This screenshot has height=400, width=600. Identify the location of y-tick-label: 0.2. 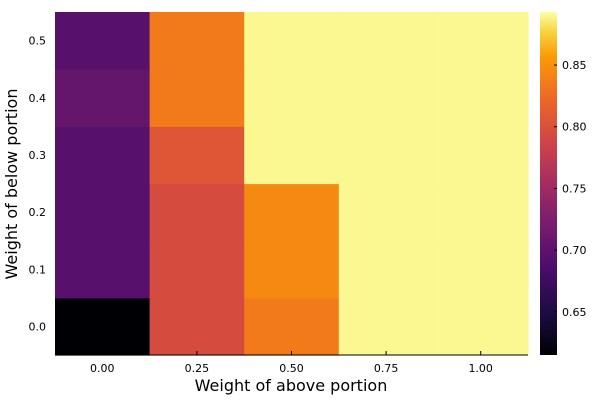
(38, 212).